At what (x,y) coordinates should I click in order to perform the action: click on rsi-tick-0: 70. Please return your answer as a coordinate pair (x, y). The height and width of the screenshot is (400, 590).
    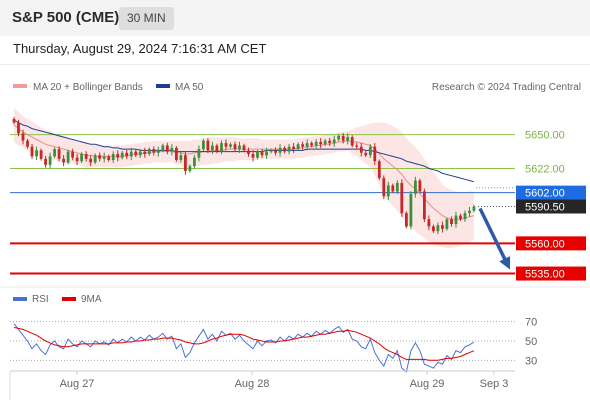
    Looking at the image, I should click on (531, 323).